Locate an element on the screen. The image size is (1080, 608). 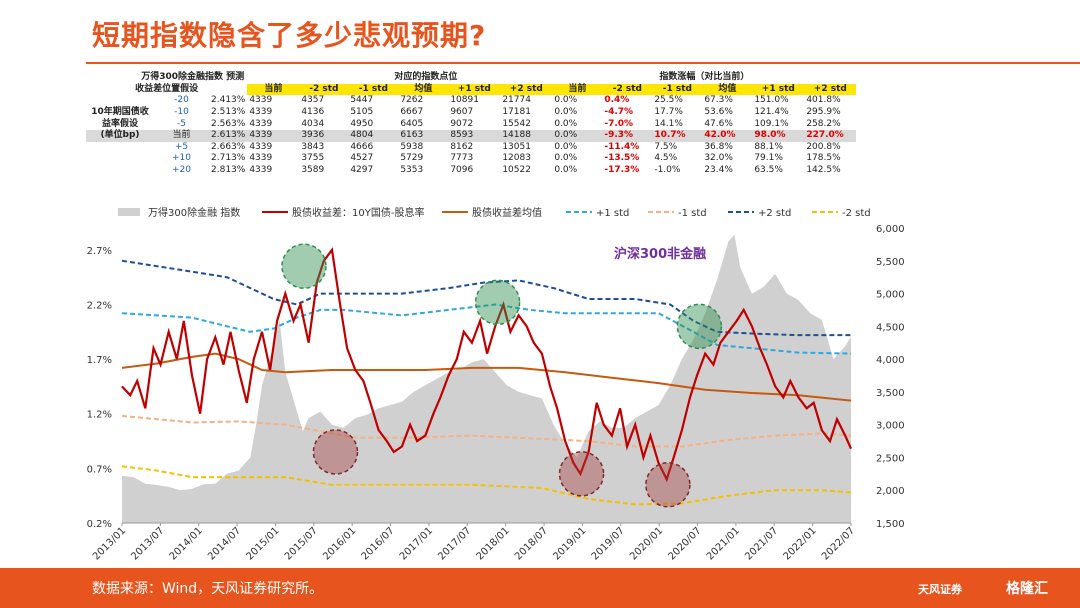
cell-change: 178.5% is located at coordinates (823, 158).